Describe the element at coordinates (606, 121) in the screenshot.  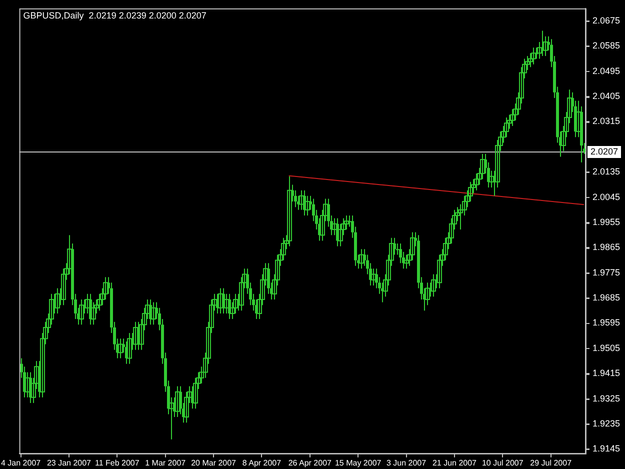
I see `y-tick-label: 2.0315` at that location.